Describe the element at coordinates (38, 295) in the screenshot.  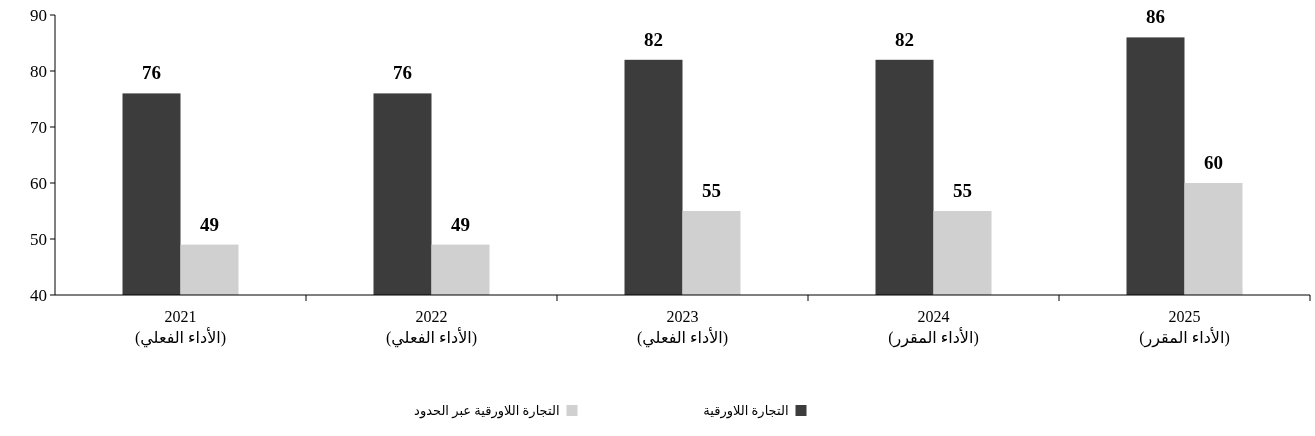
I see `y-tick-label: 40` at that location.